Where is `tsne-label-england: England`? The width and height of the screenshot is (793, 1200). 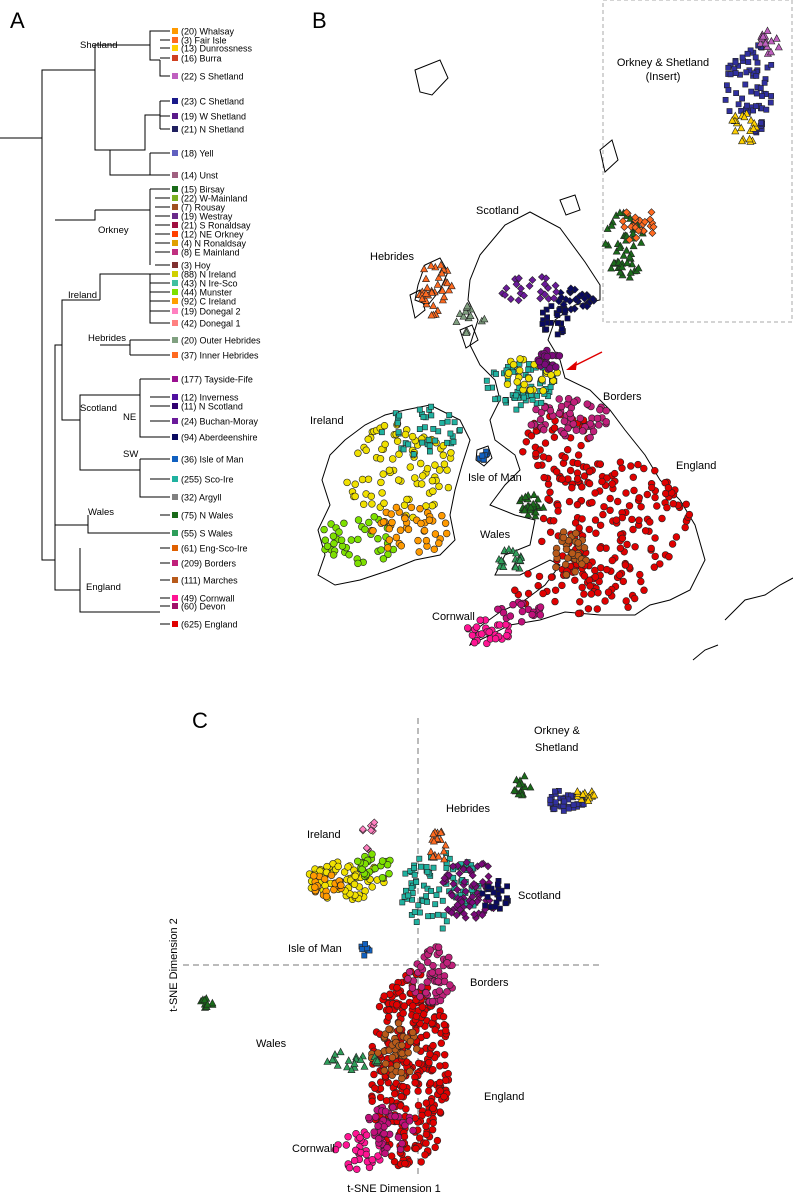 tsne-label-england: England is located at coordinates (504, 1097).